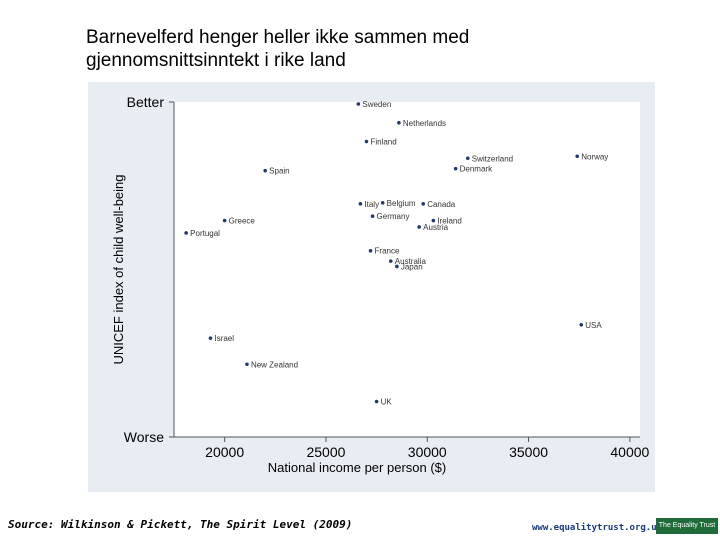 This screenshot has height=540, width=720. I want to click on website-link: www.equalitytrust.org.uk, so click(597, 528).